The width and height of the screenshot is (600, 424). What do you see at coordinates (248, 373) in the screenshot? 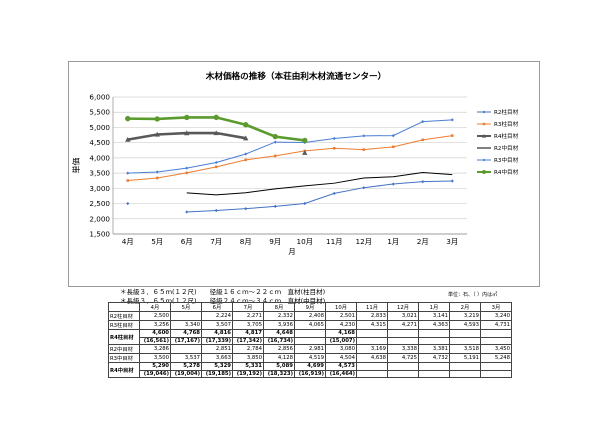
I see `table-cell-volume: (19,192)` at bounding box center [248, 373].